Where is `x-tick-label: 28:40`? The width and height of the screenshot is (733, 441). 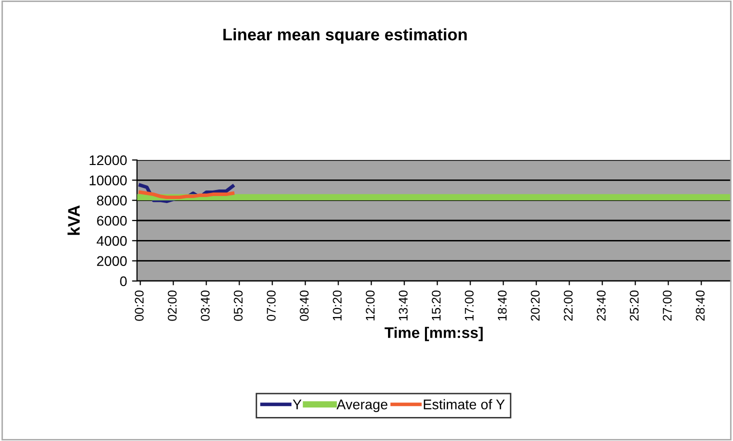 x-tick-label: 28:40 is located at coordinates (700, 305).